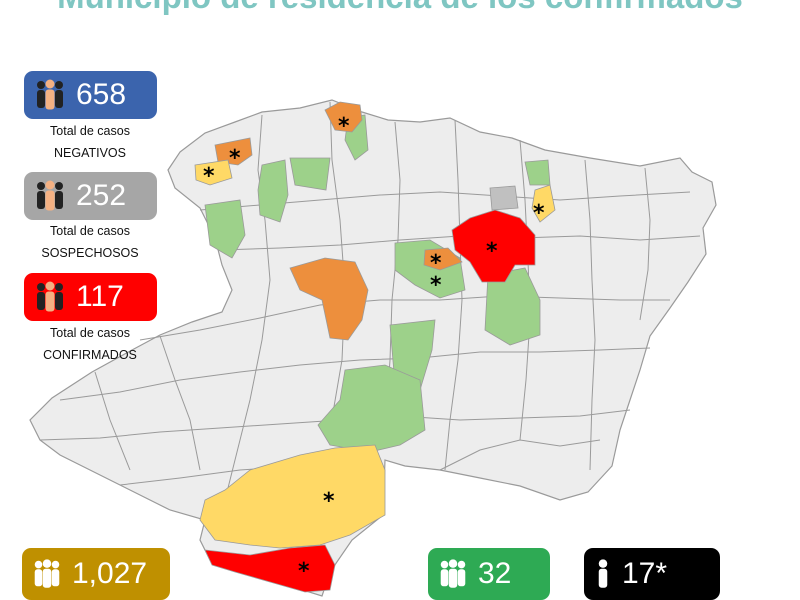  I want to click on sospechosos-count: 252, so click(101, 195).